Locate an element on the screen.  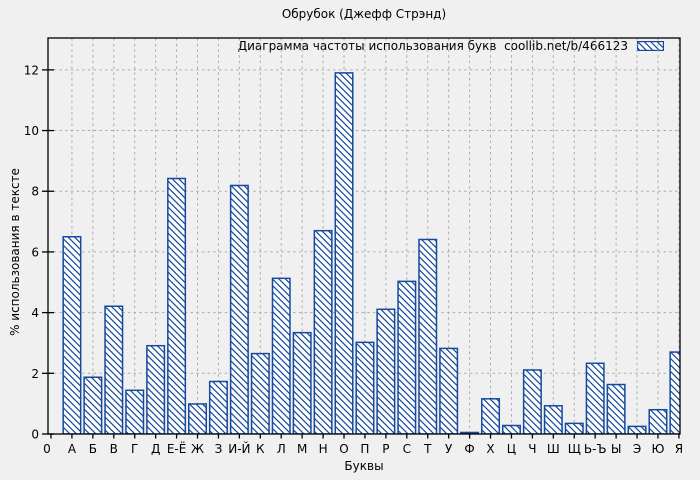
bar-З is located at coordinates (218, 407).